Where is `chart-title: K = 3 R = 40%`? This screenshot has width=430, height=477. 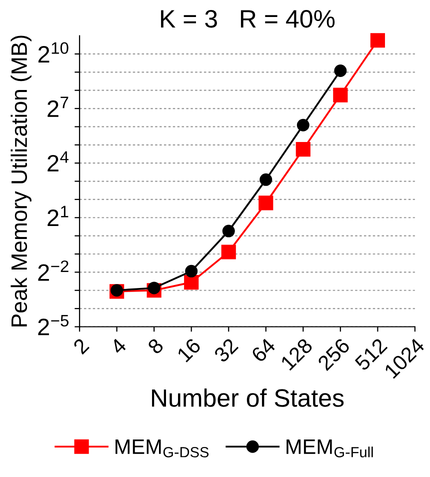
chart-title: K = 3 R = 40% is located at coordinates (248, 19).